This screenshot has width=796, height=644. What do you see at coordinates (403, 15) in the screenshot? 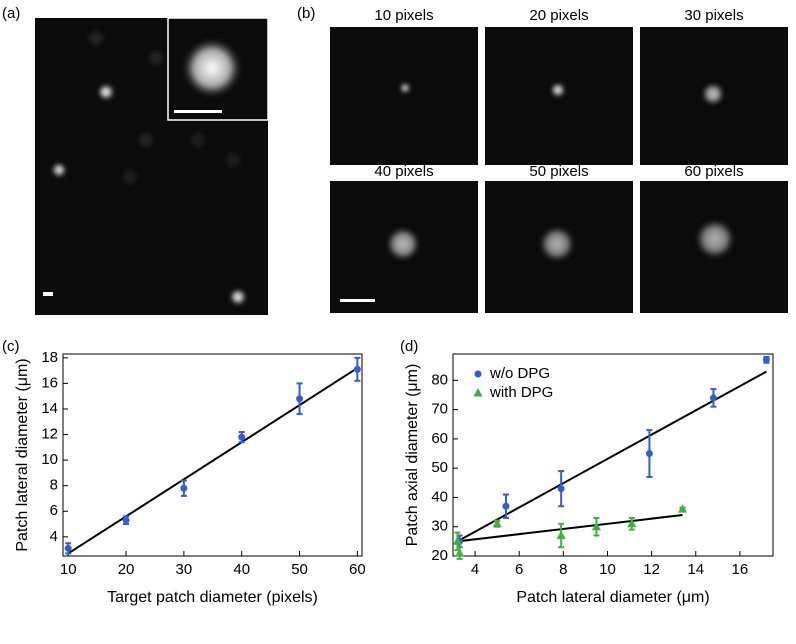
I see `image-label: 10 pixels` at bounding box center [403, 15].